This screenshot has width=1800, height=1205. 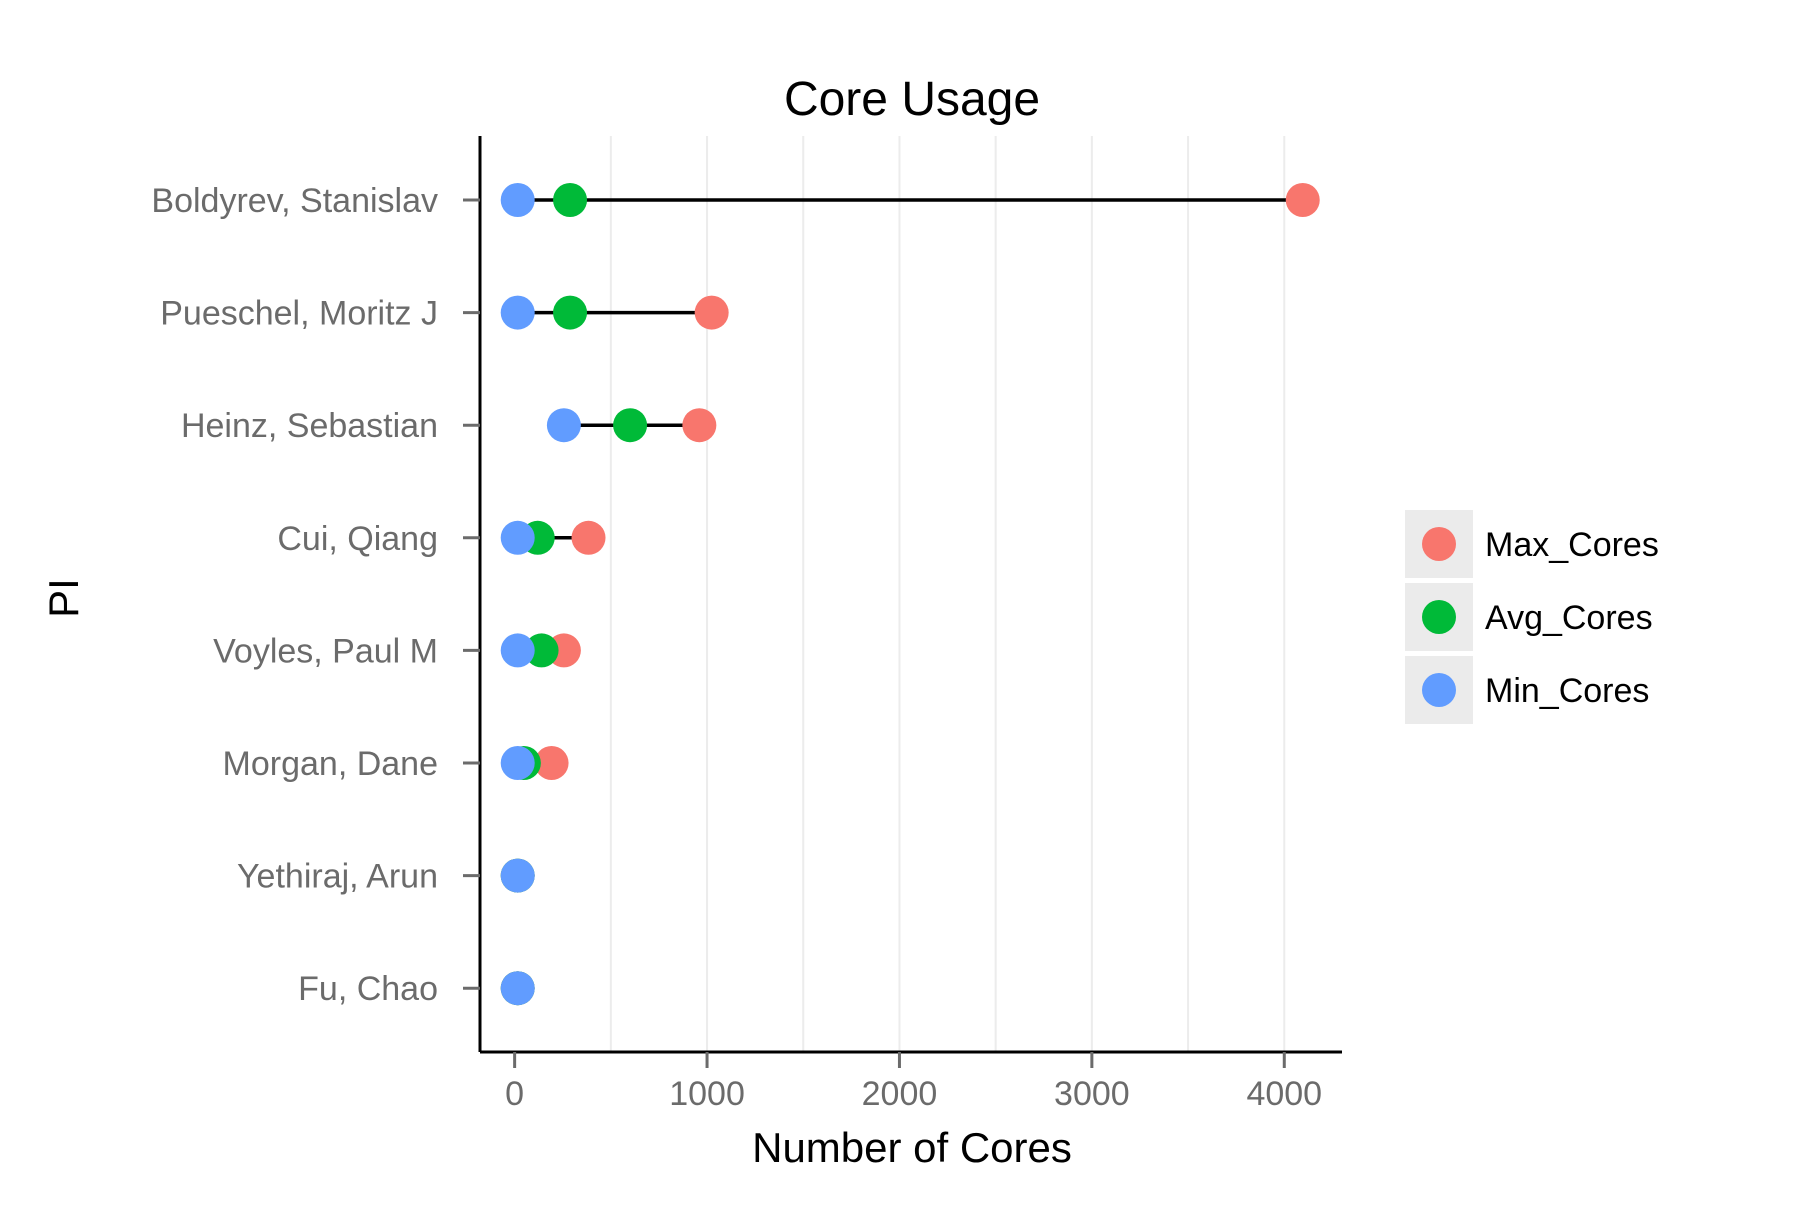 What do you see at coordinates (707, 1094) in the screenshot?
I see `x-tick-label: 1000` at bounding box center [707, 1094].